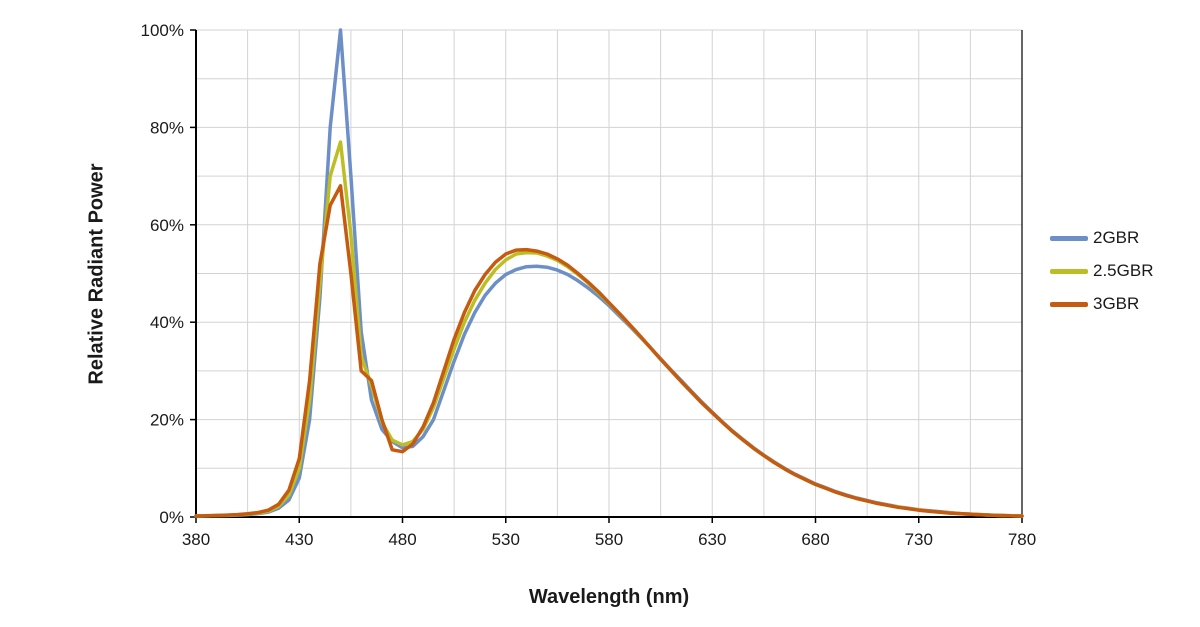 The width and height of the screenshot is (1200, 627). Describe the element at coordinates (1069, 271) in the screenshot. I see `legend-line-swatch-2-5gbr` at that location.